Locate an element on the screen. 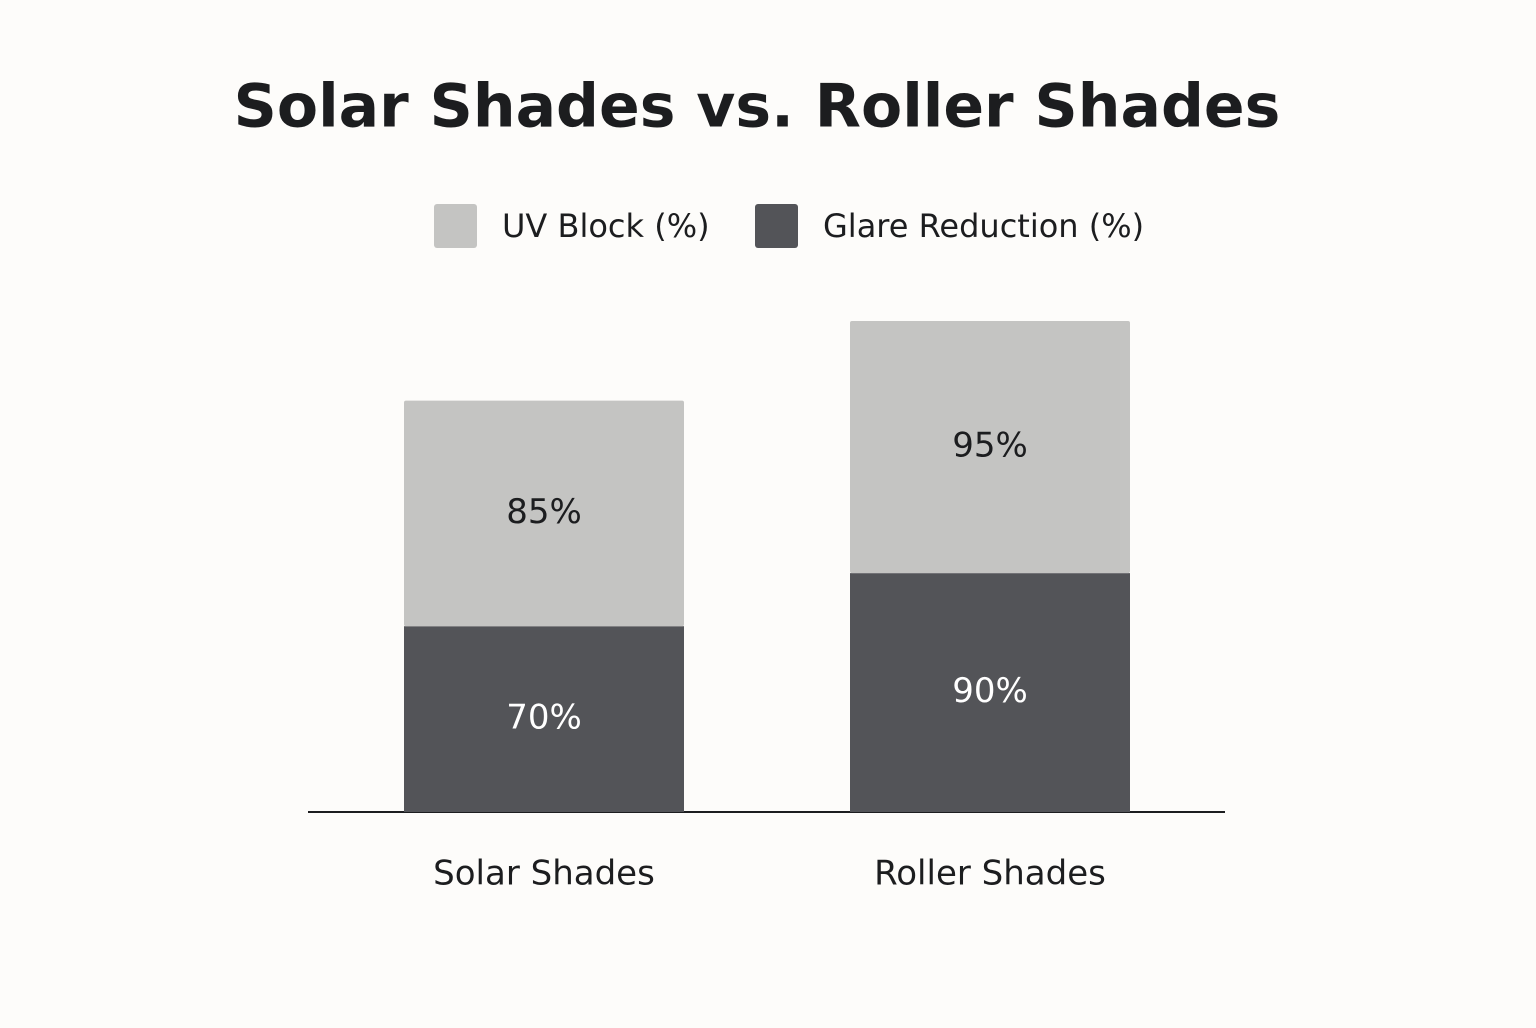 The width and height of the screenshot is (1536, 1028). value-label: 85% is located at coordinates (544, 512).